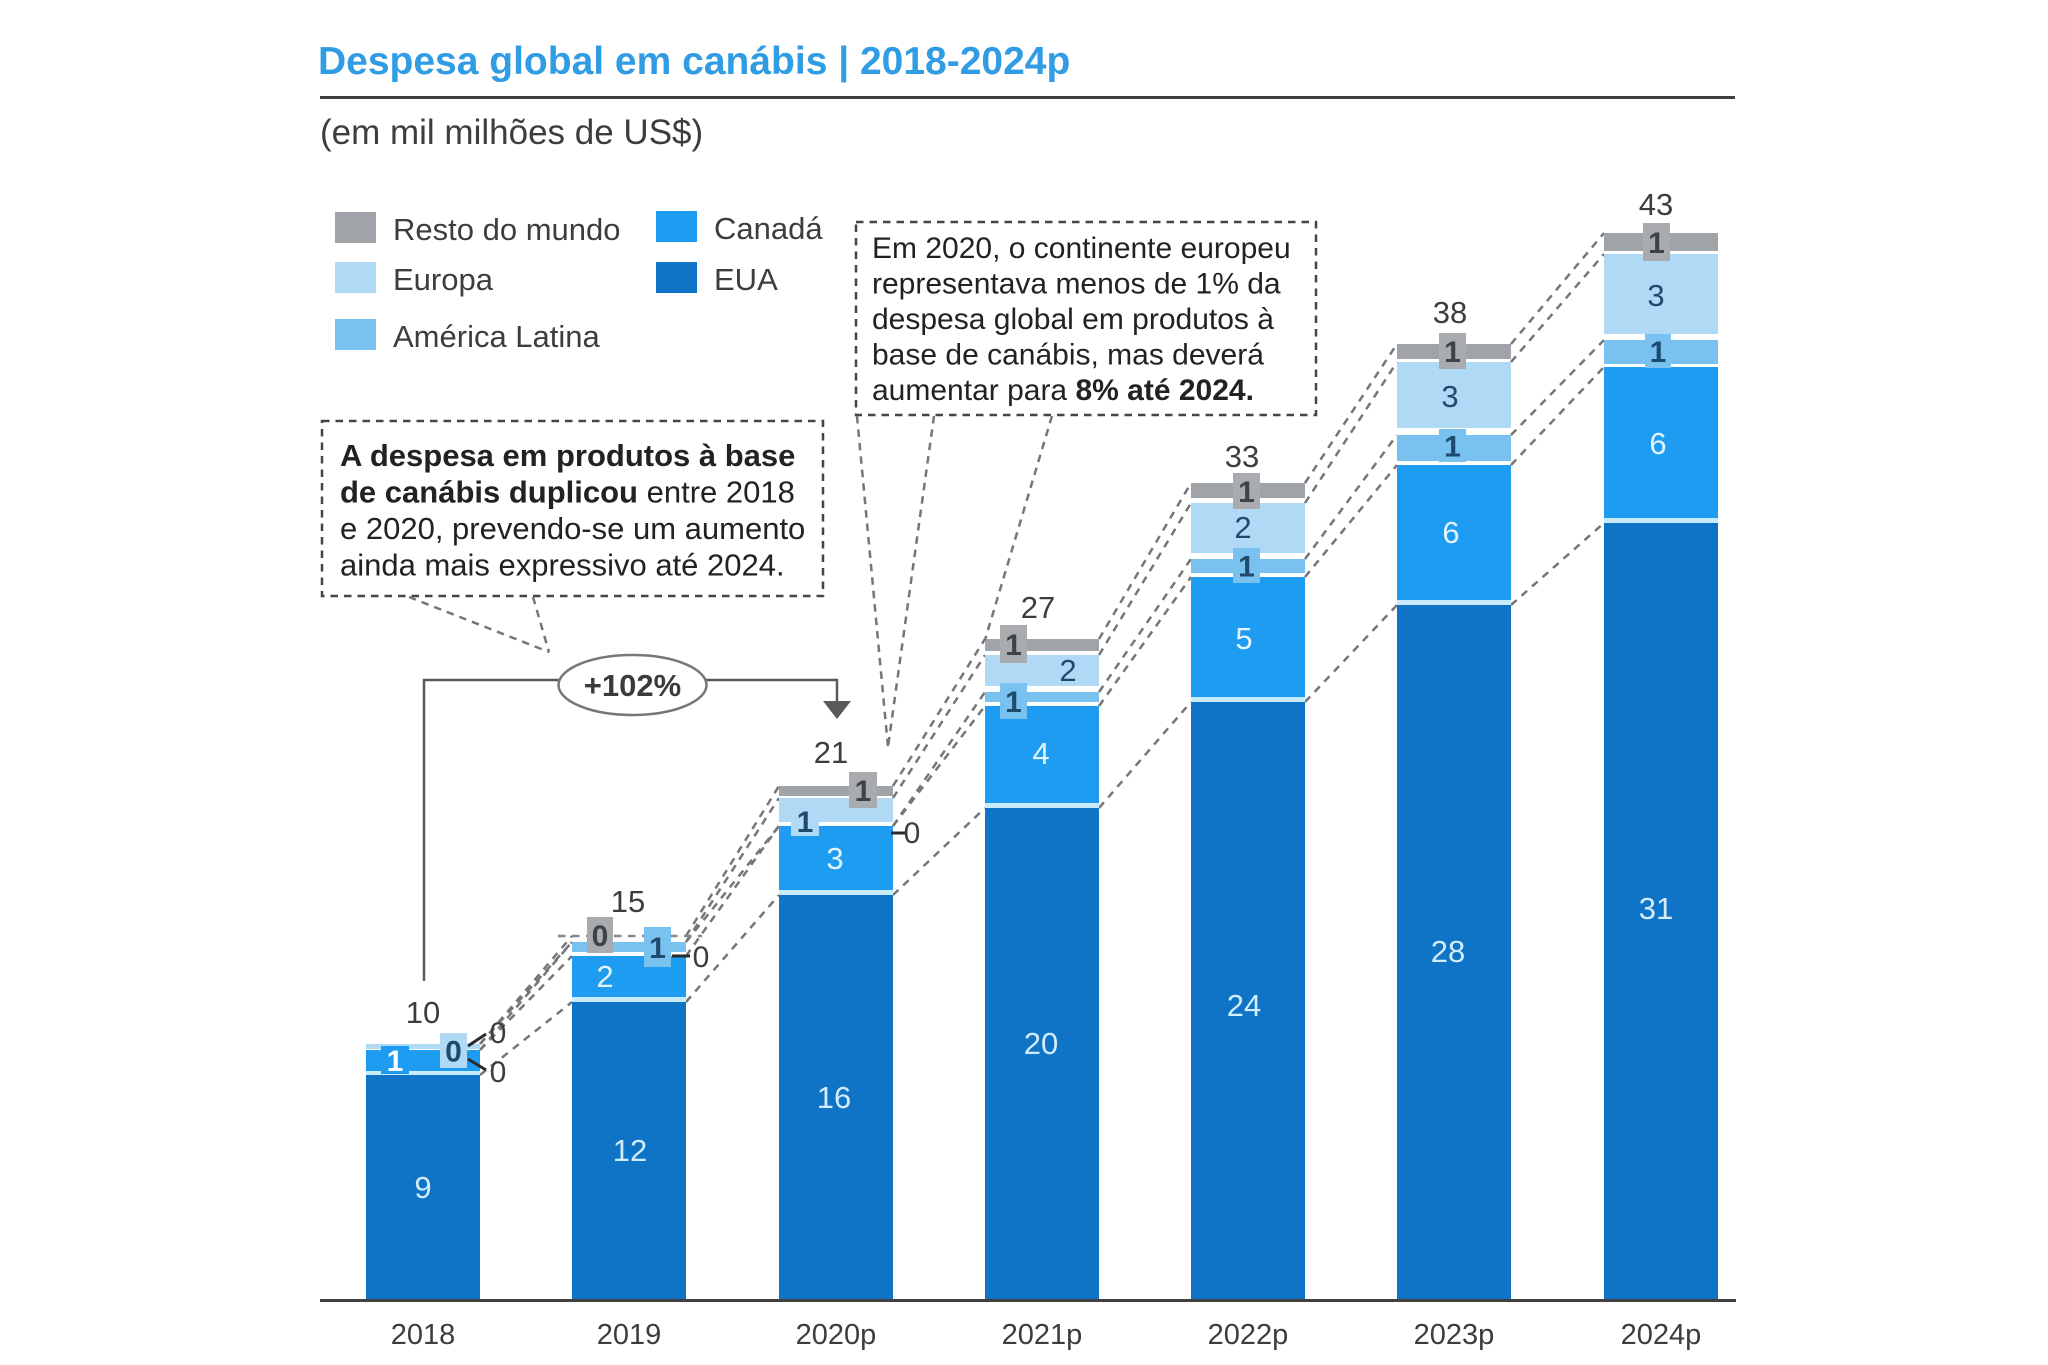  I want to click on svg-text: 31, so click(1656, 908).